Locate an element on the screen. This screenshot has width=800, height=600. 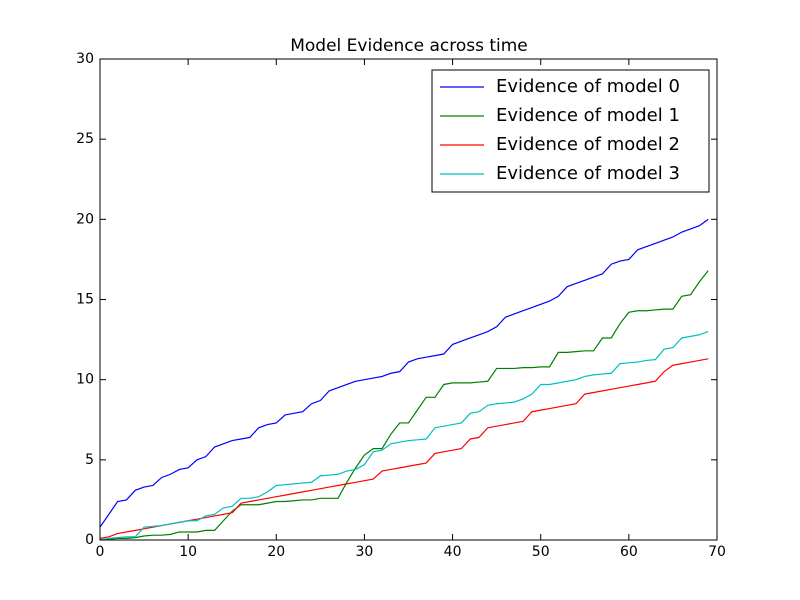
x-tick-label: 20 is located at coordinates (276, 552).